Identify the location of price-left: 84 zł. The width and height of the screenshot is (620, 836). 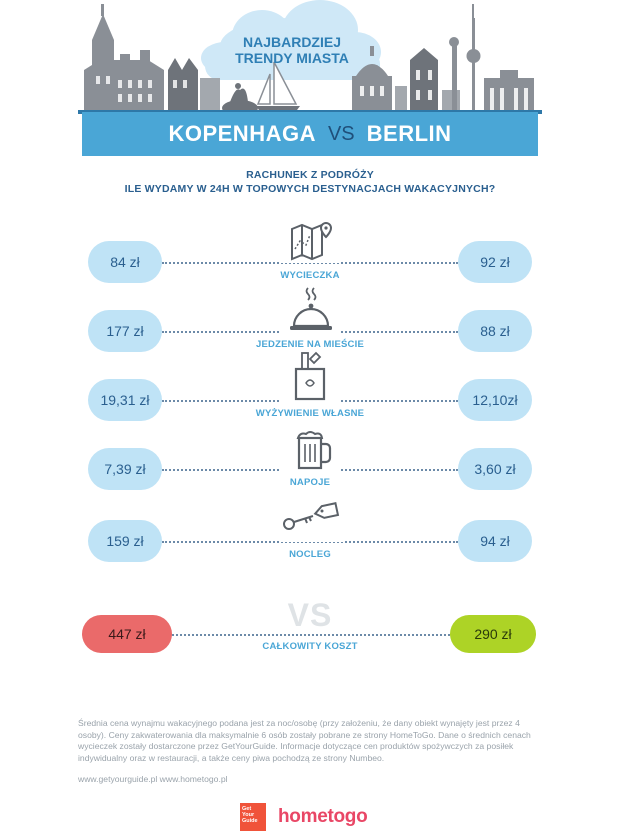
(125, 262).